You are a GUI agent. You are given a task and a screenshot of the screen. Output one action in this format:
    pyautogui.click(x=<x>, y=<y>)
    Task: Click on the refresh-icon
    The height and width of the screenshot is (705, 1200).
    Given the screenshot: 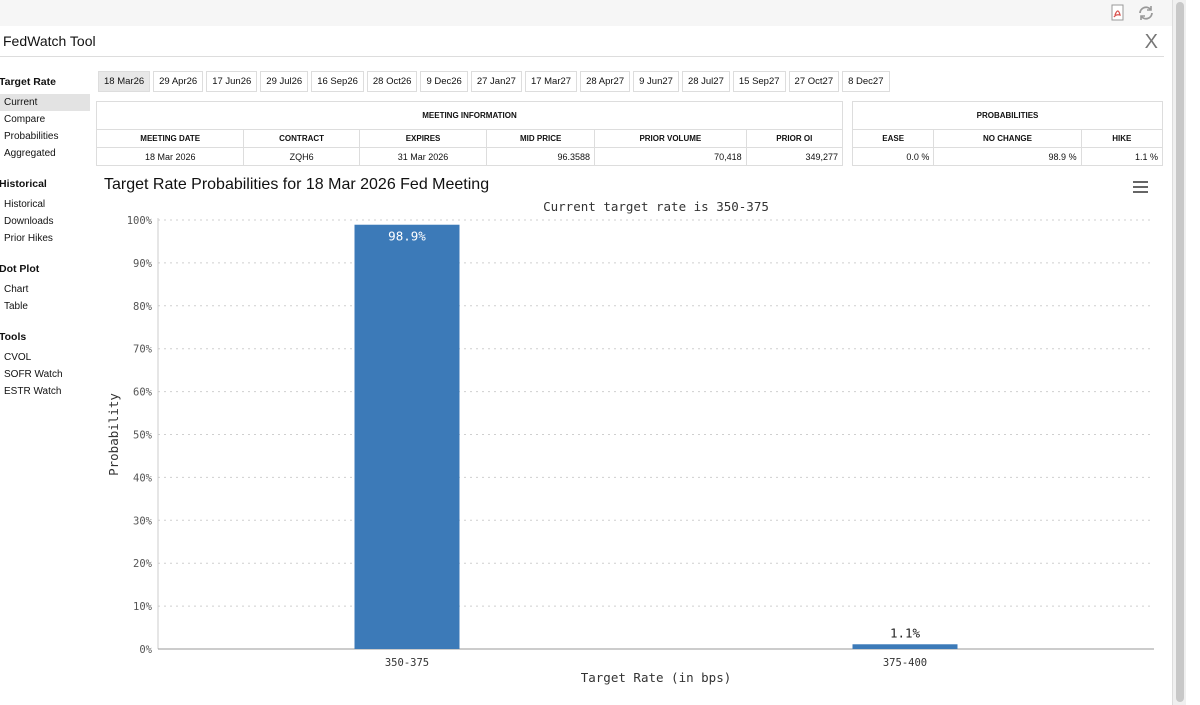 What is the action you would take?
    pyautogui.click(x=1146, y=13)
    